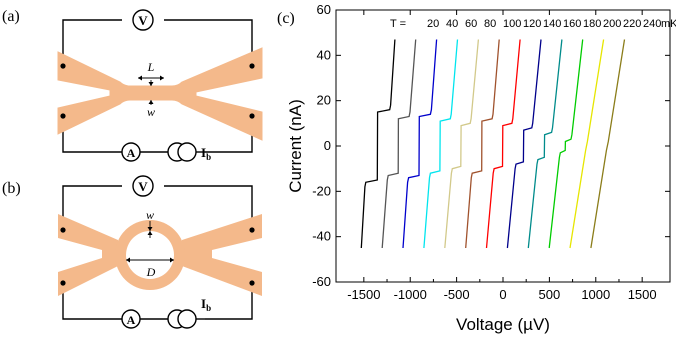 This screenshot has height=337, width=676. What do you see at coordinates (324, 9) in the screenshot?
I see `y-tick-label: 60` at bounding box center [324, 9].